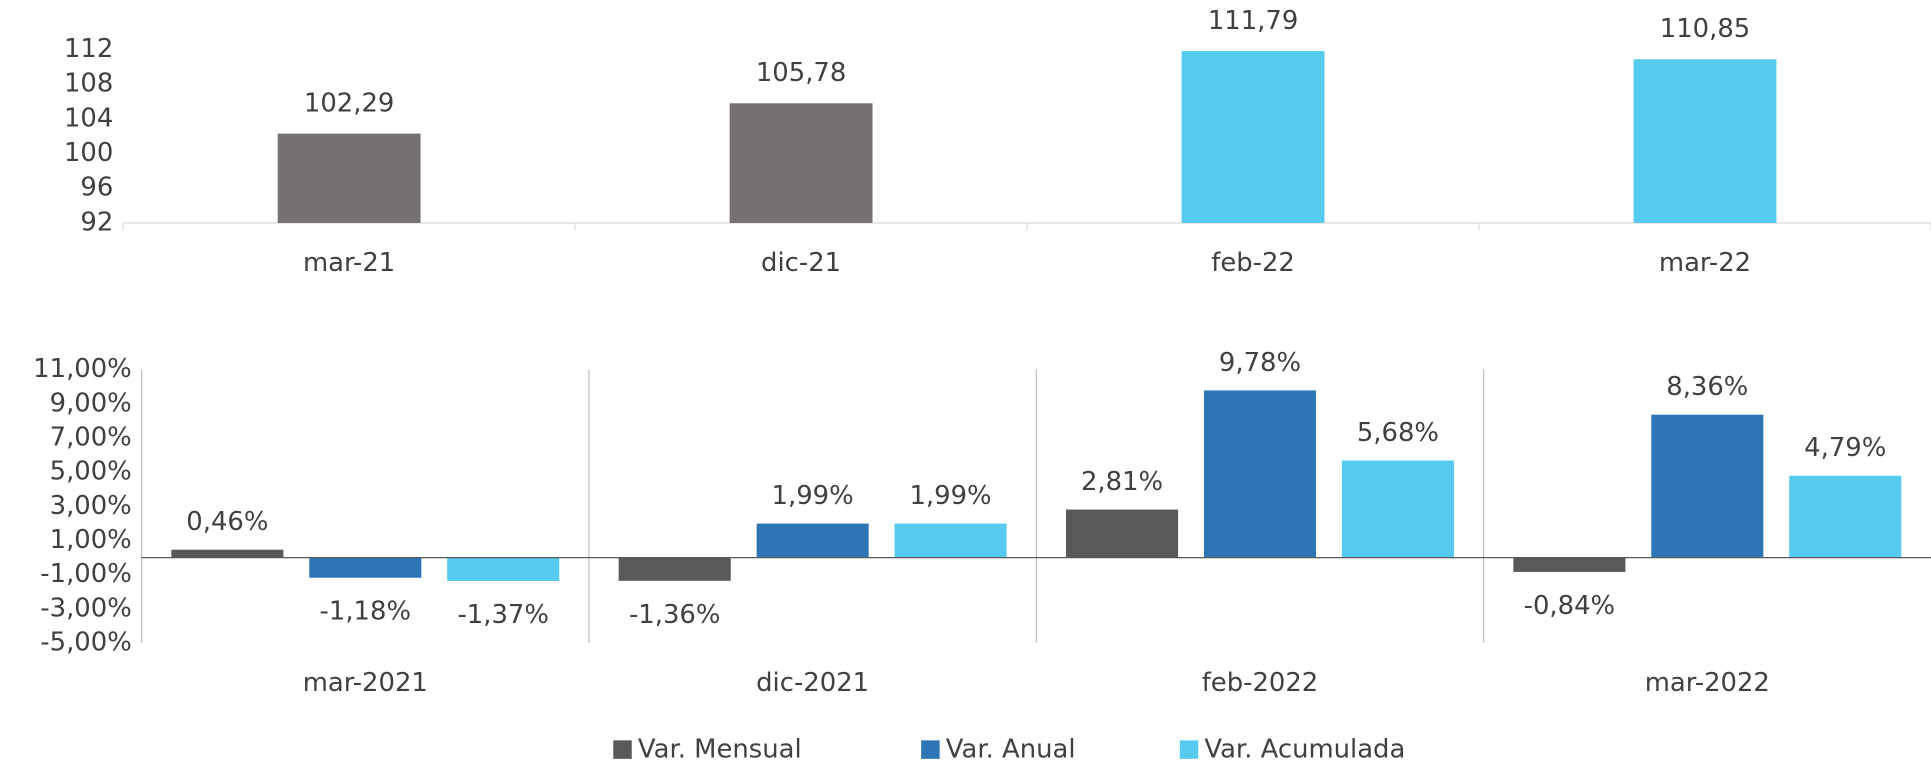  I want to click on value-label: 9,78%, so click(1260, 363).